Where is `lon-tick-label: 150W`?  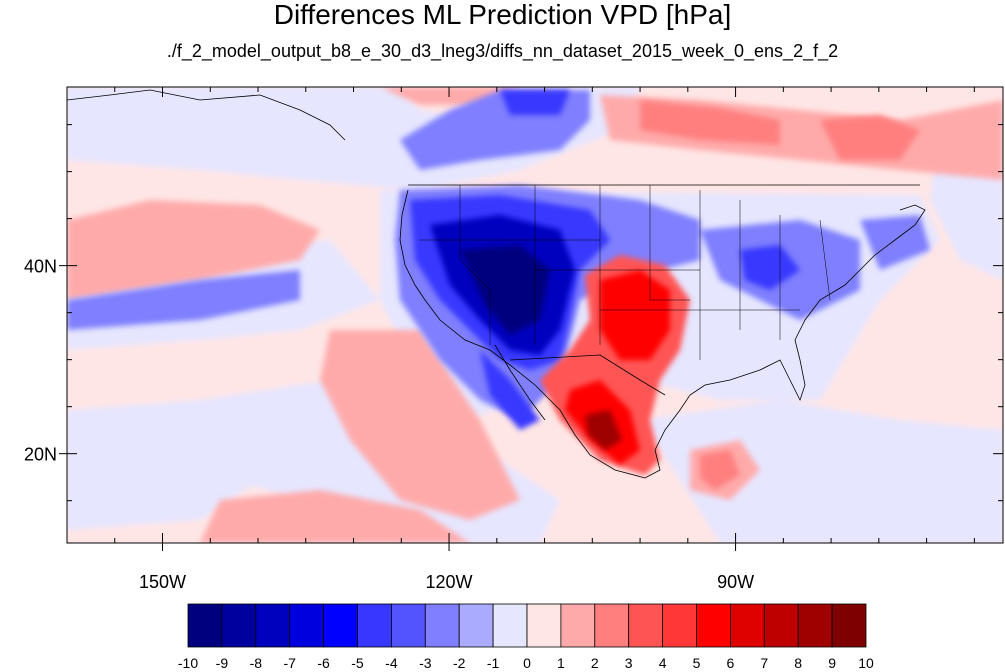
lon-tick-label: 150W is located at coordinates (162, 582).